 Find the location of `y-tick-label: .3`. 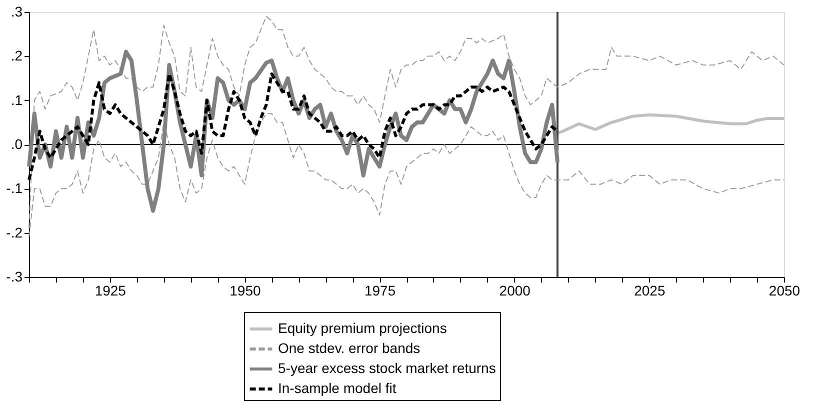

y-tick-label: .3 is located at coordinates (16, 12).